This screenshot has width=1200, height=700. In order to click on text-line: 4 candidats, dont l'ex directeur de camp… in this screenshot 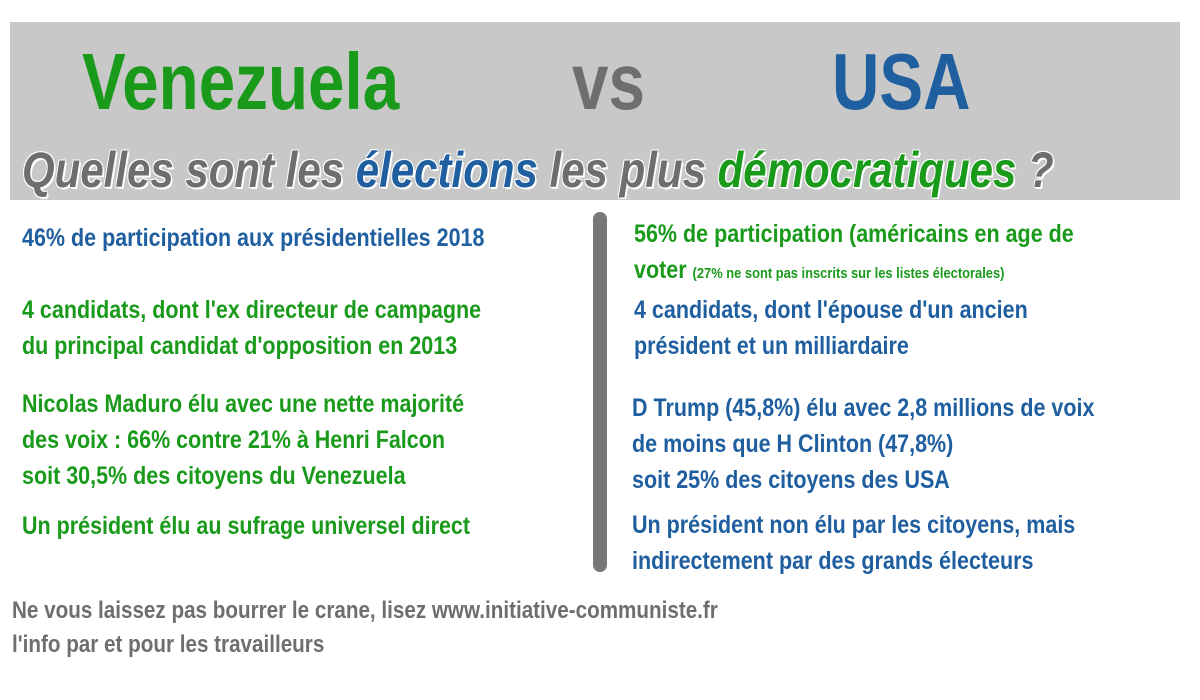, I will do `click(252, 310)`.